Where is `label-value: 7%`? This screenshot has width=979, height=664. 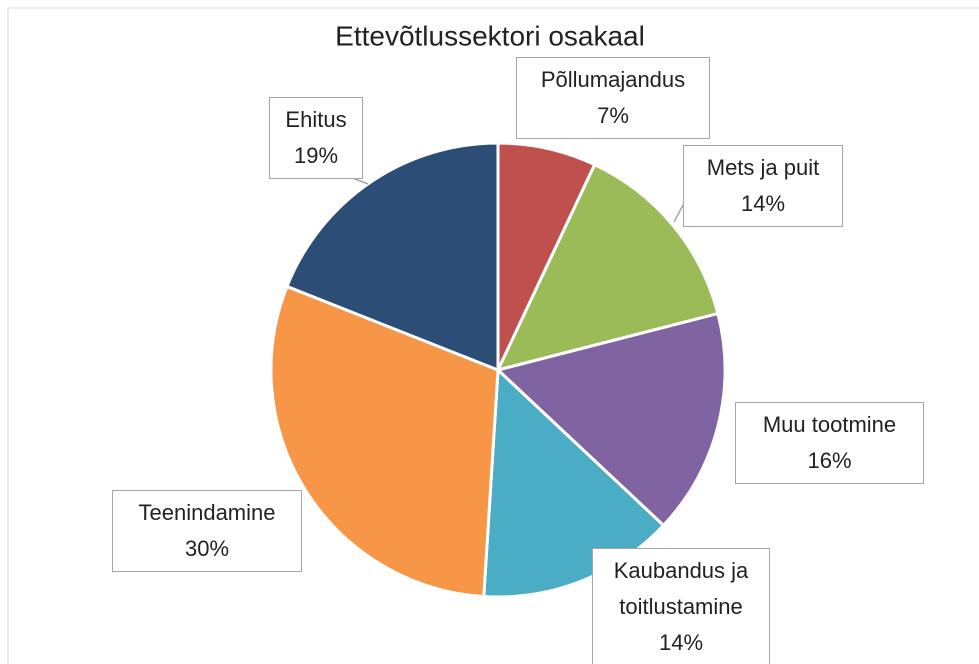 label-value: 7% is located at coordinates (613, 115).